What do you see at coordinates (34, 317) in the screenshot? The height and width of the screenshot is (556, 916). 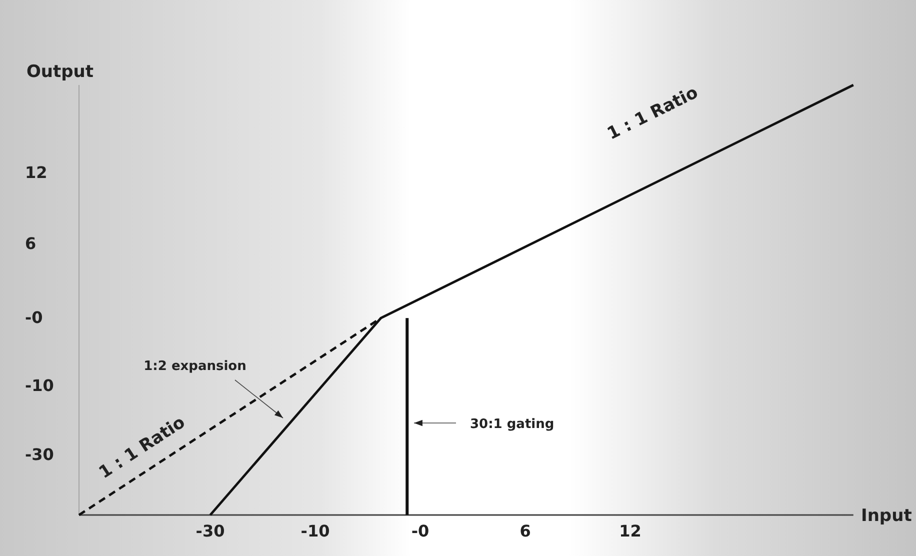 I see `text: -0` at bounding box center [34, 317].